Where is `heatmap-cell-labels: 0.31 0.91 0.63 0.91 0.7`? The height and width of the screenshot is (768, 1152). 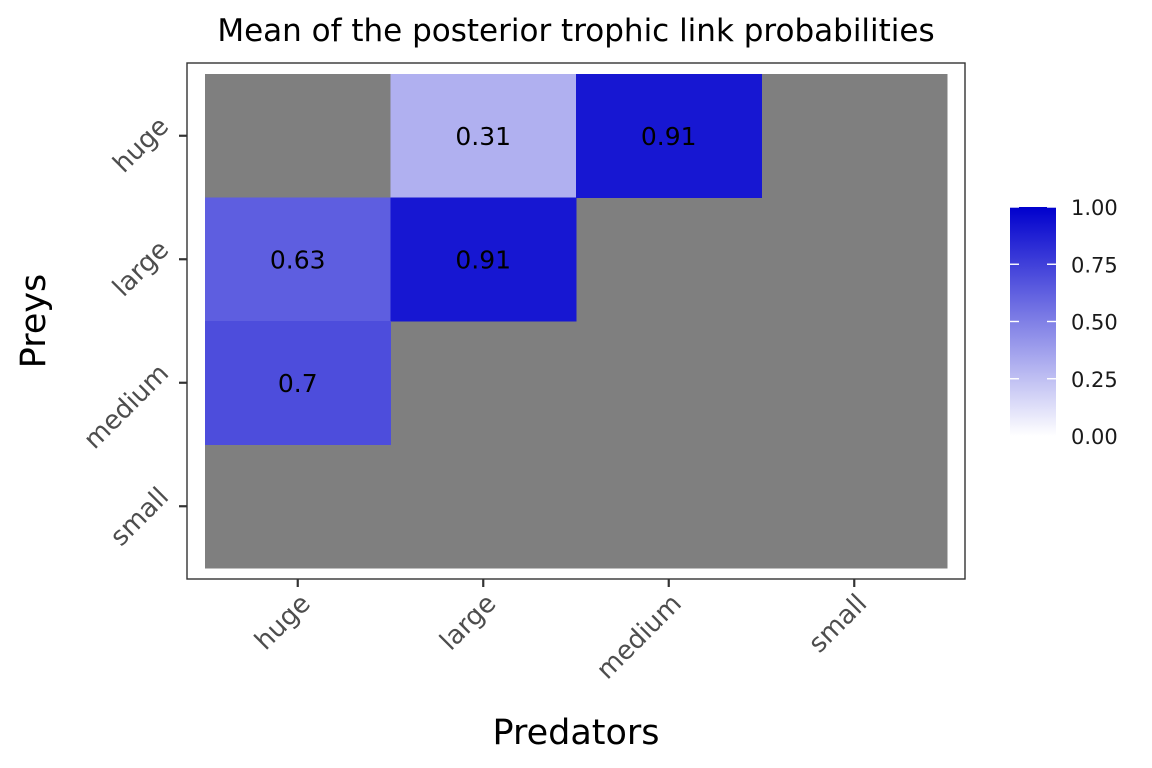 heatmap-cell-labels: 0.31 0.91 0.63 0.91 0.7 is located at coordinates (483, 260).